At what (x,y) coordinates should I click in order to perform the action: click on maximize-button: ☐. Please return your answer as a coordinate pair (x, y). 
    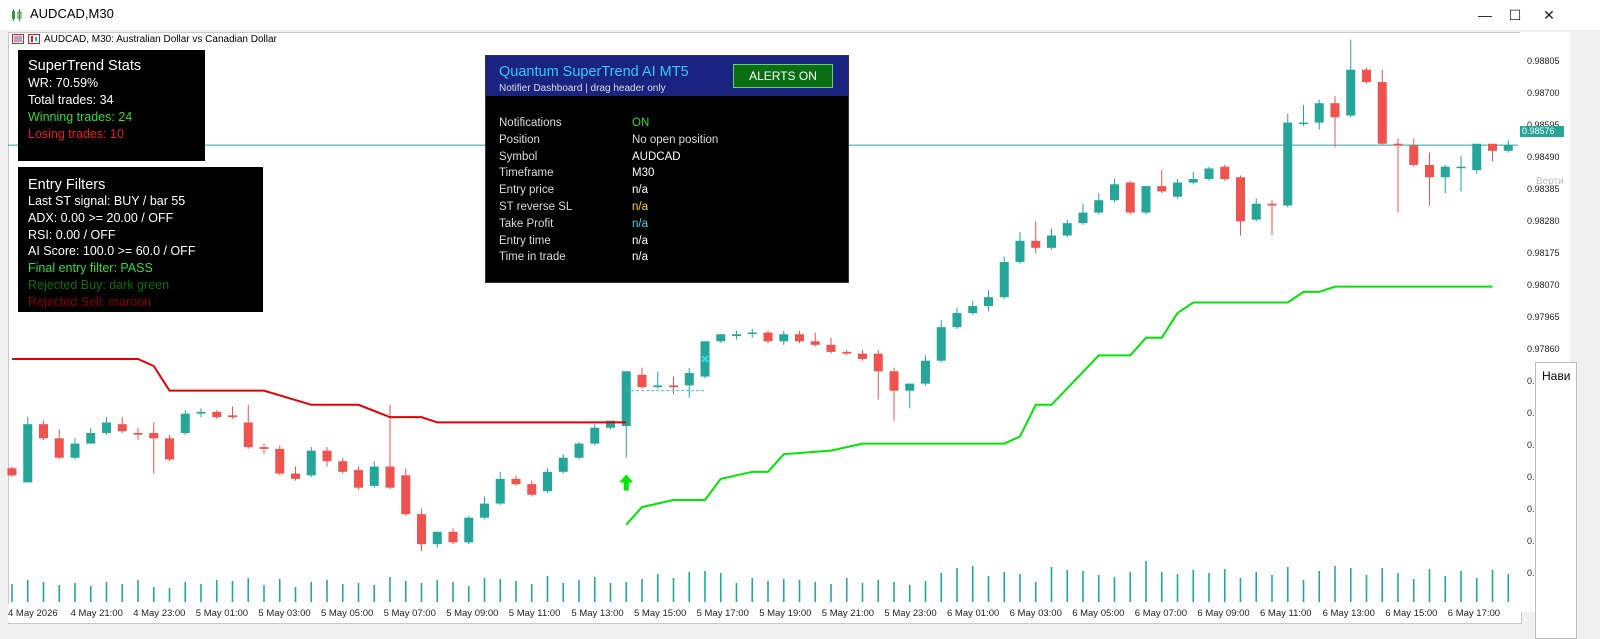
    Looking at the image, I should click on (1515, 15).